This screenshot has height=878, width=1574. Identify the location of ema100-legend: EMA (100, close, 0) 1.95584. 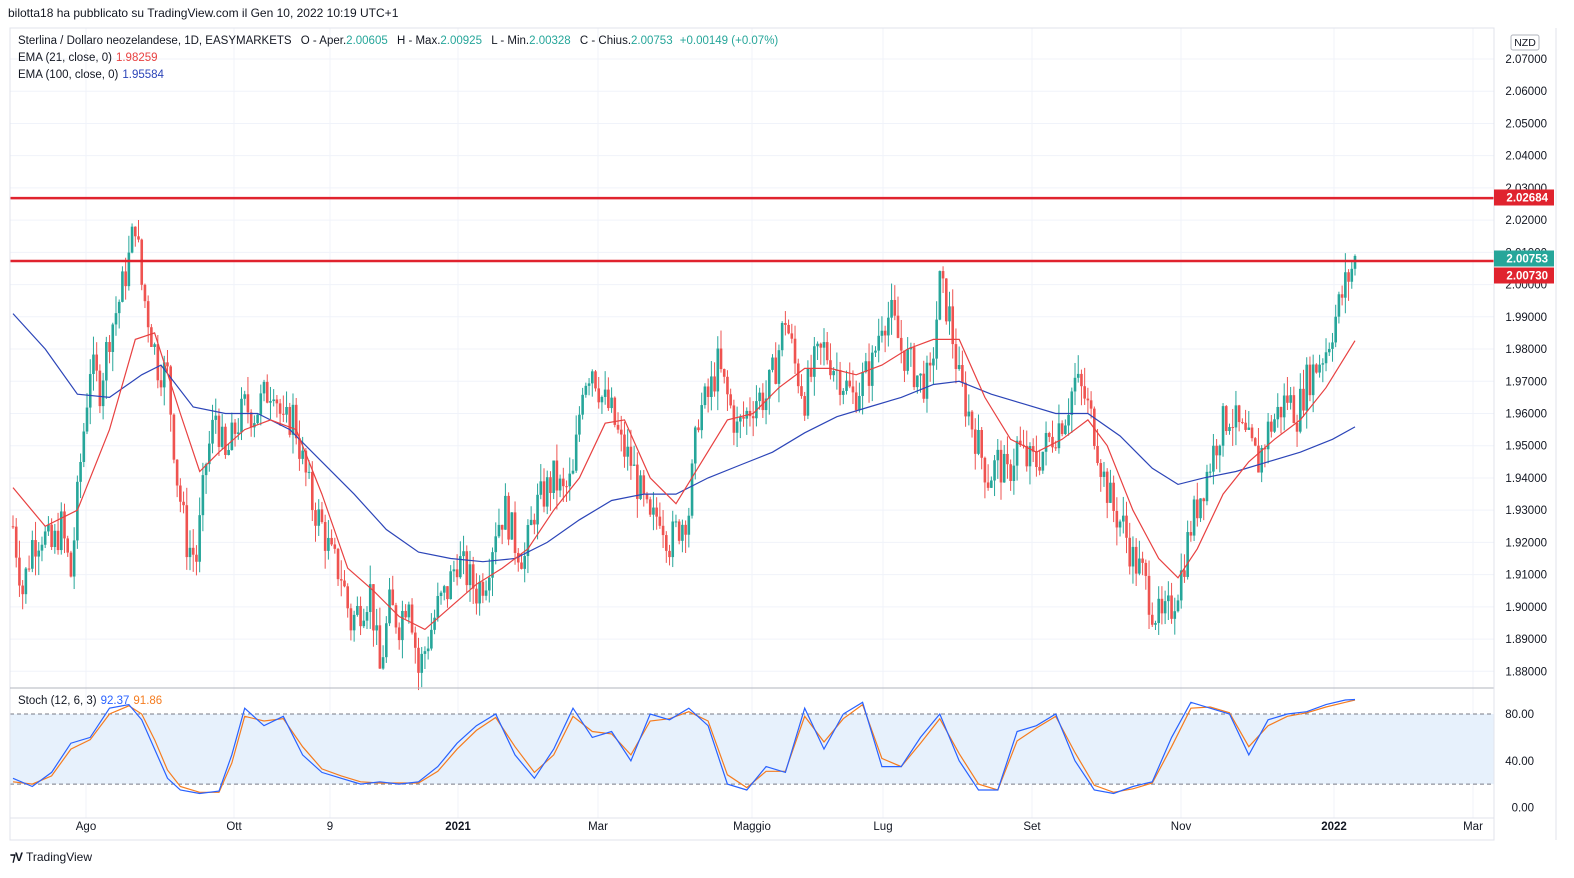
(91, 75).